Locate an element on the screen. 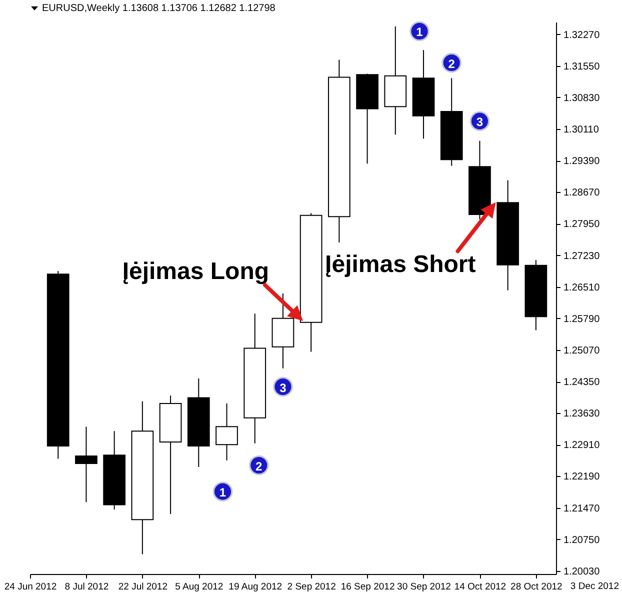  x-tick-label: 16 Sep 2012 is located at coordinates (367, 587).